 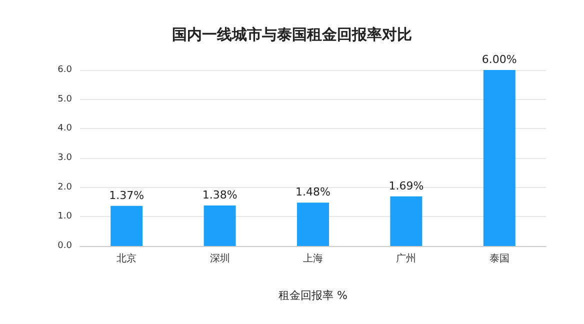 I want to click on x-tick-label: 北京, so click(x=126, y=258).